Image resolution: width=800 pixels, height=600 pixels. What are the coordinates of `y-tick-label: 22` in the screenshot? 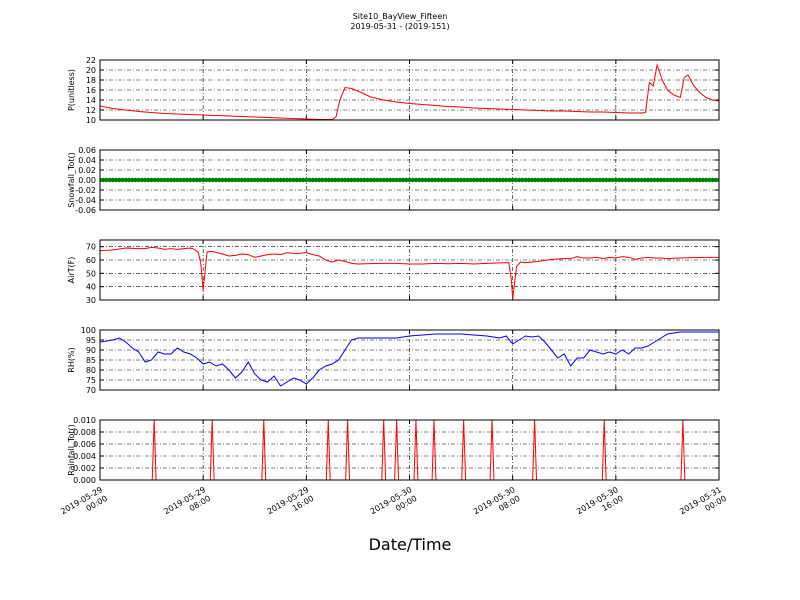 It's located at (91, 60).